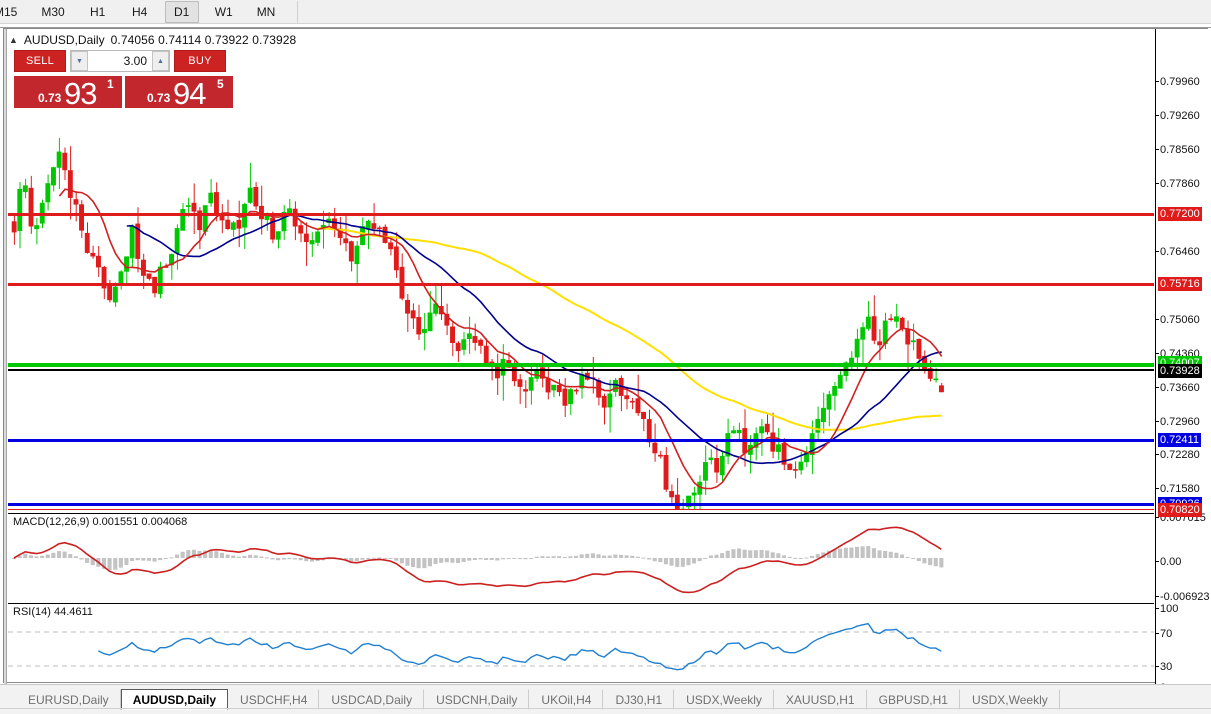 The height and width of the screenshot is (714, 1211). I want to click on macd-tick: 0.007015, so click(1181, 518).